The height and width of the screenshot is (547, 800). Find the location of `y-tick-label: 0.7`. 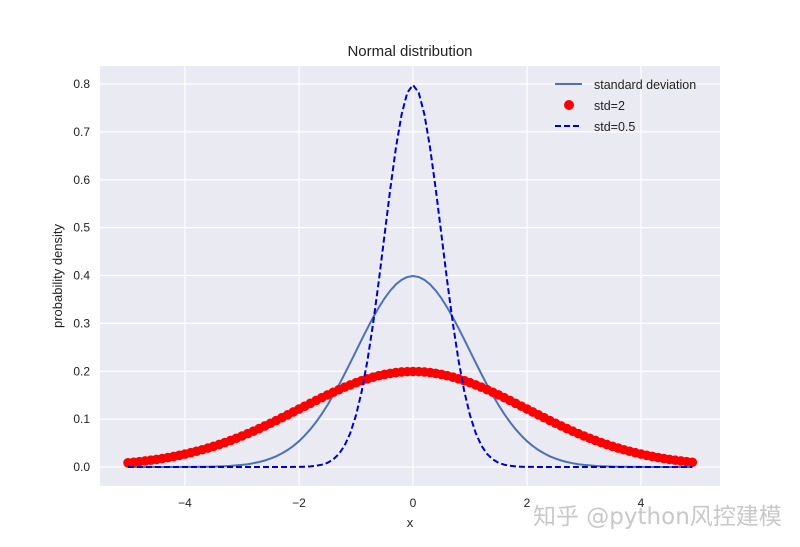

y-tick-label: 0.7 is located at coordinates (81, 132).